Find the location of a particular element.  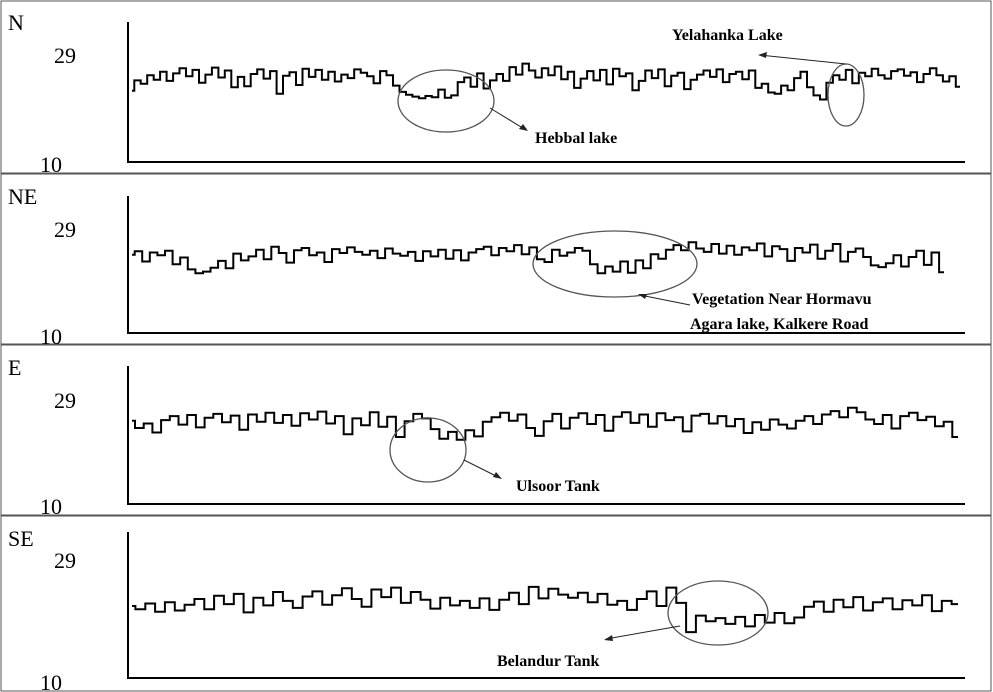

annotation-yelahanka-lake: Yelahanka Lake is located at coordinates (727, 35).